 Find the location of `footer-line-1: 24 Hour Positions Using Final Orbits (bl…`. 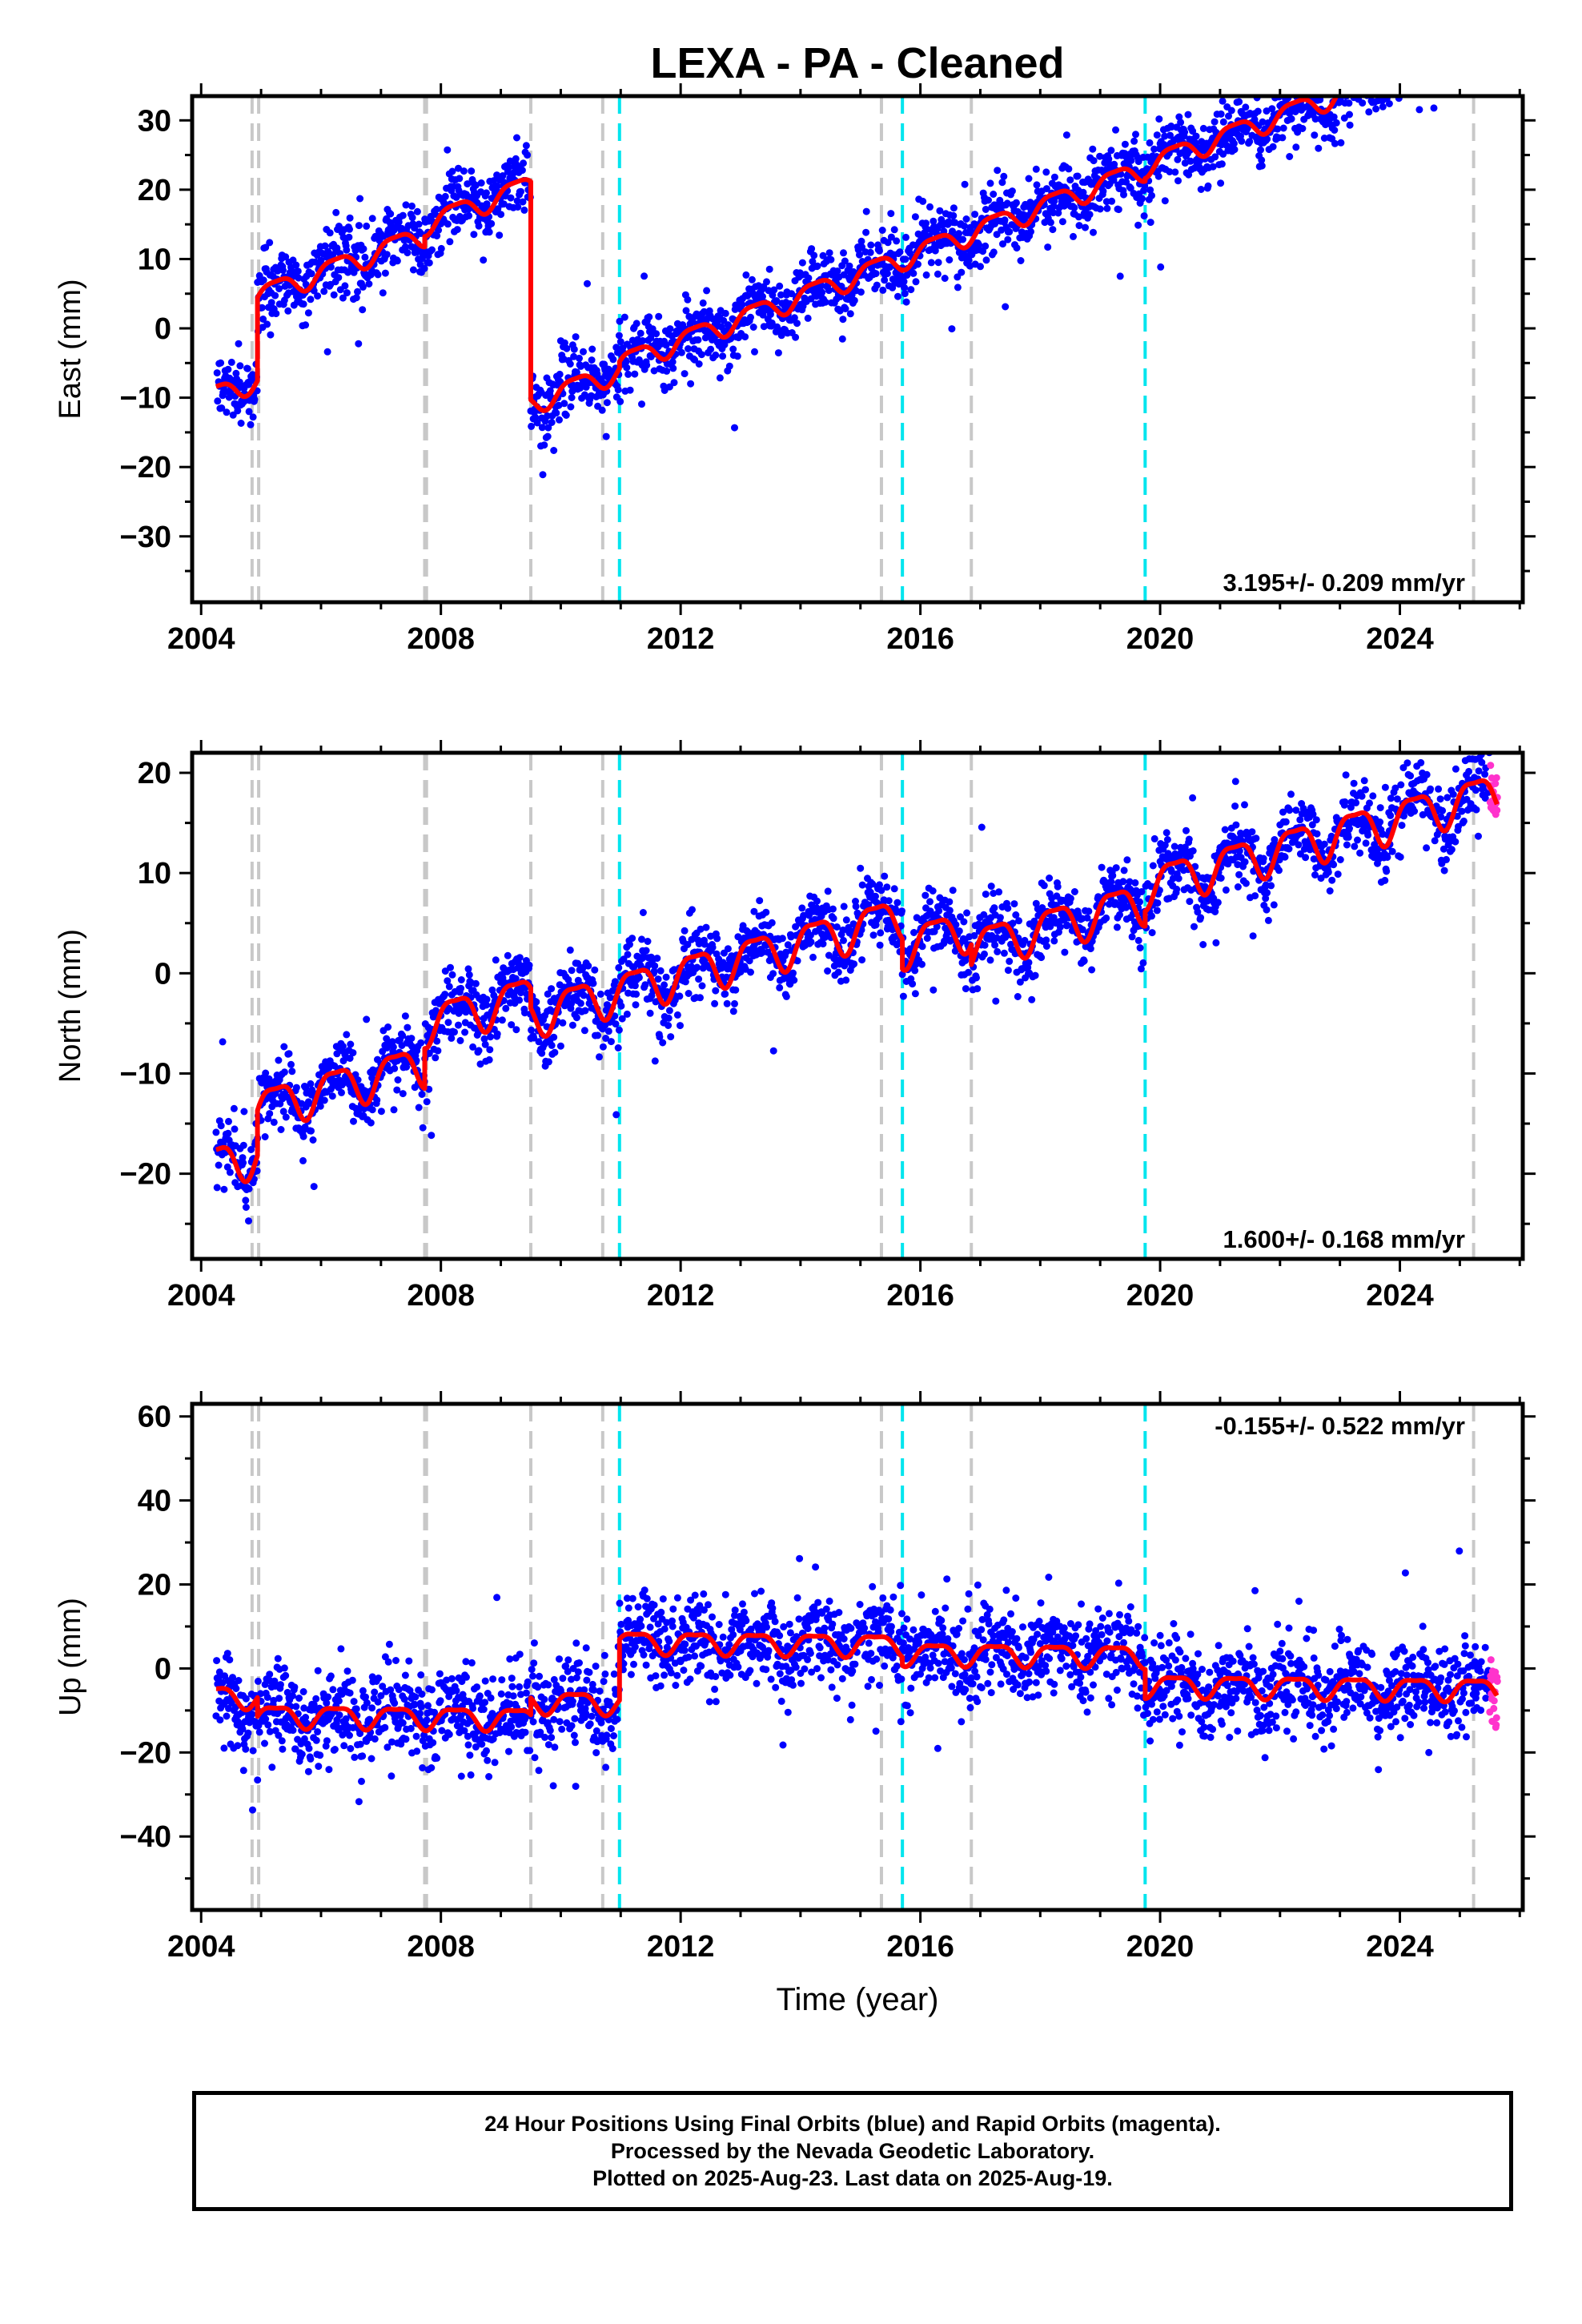

footer-line-1: 24 Hour Positions Using Final Orbits (bl… is located at coordinates (852, 2124).